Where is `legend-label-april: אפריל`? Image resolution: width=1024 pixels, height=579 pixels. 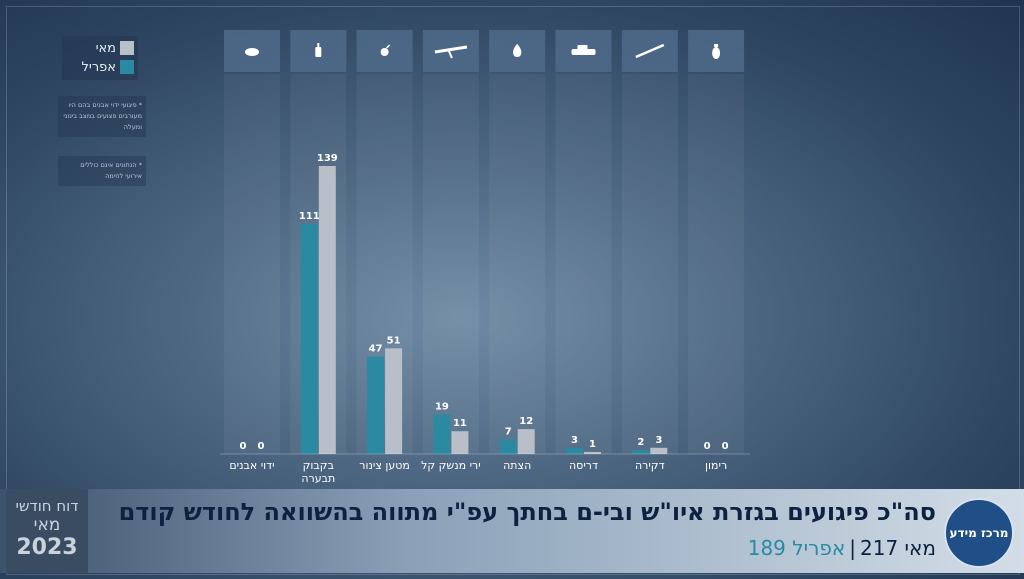 legend-label-april: אפריל is located at coordinates (98, 67).